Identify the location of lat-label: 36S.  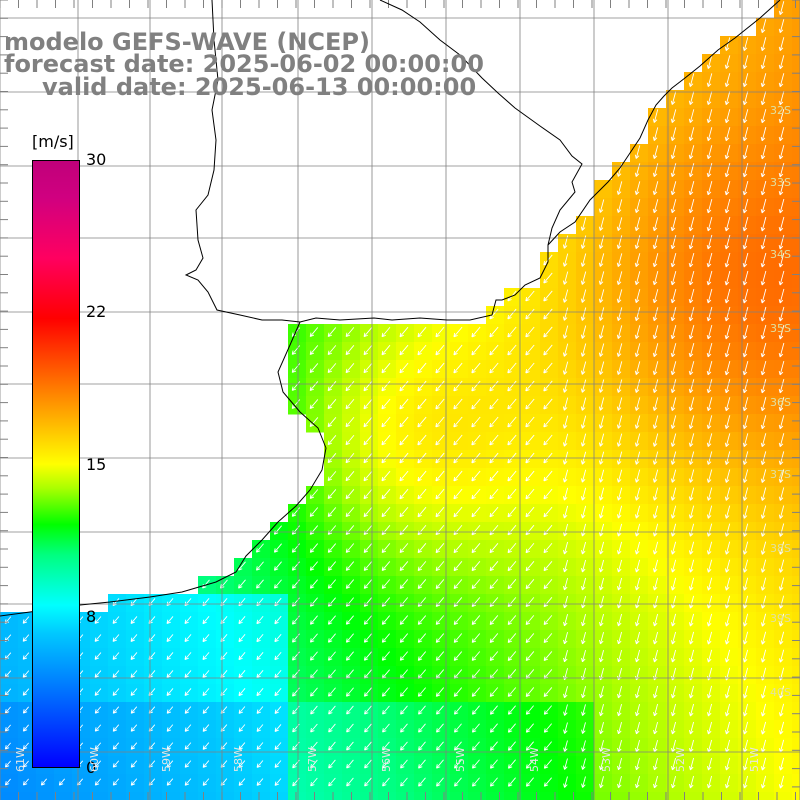
(780, 402).